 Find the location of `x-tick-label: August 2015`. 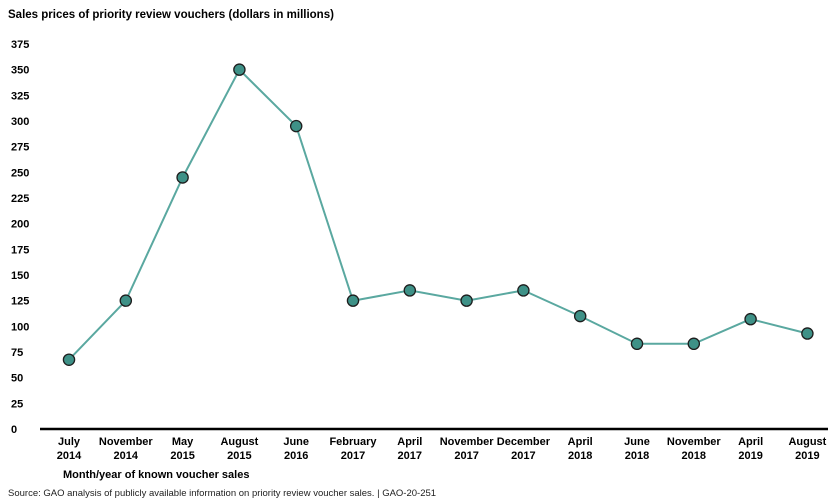

x-tick-label: August 2015 is located at coordinates (239, 449).